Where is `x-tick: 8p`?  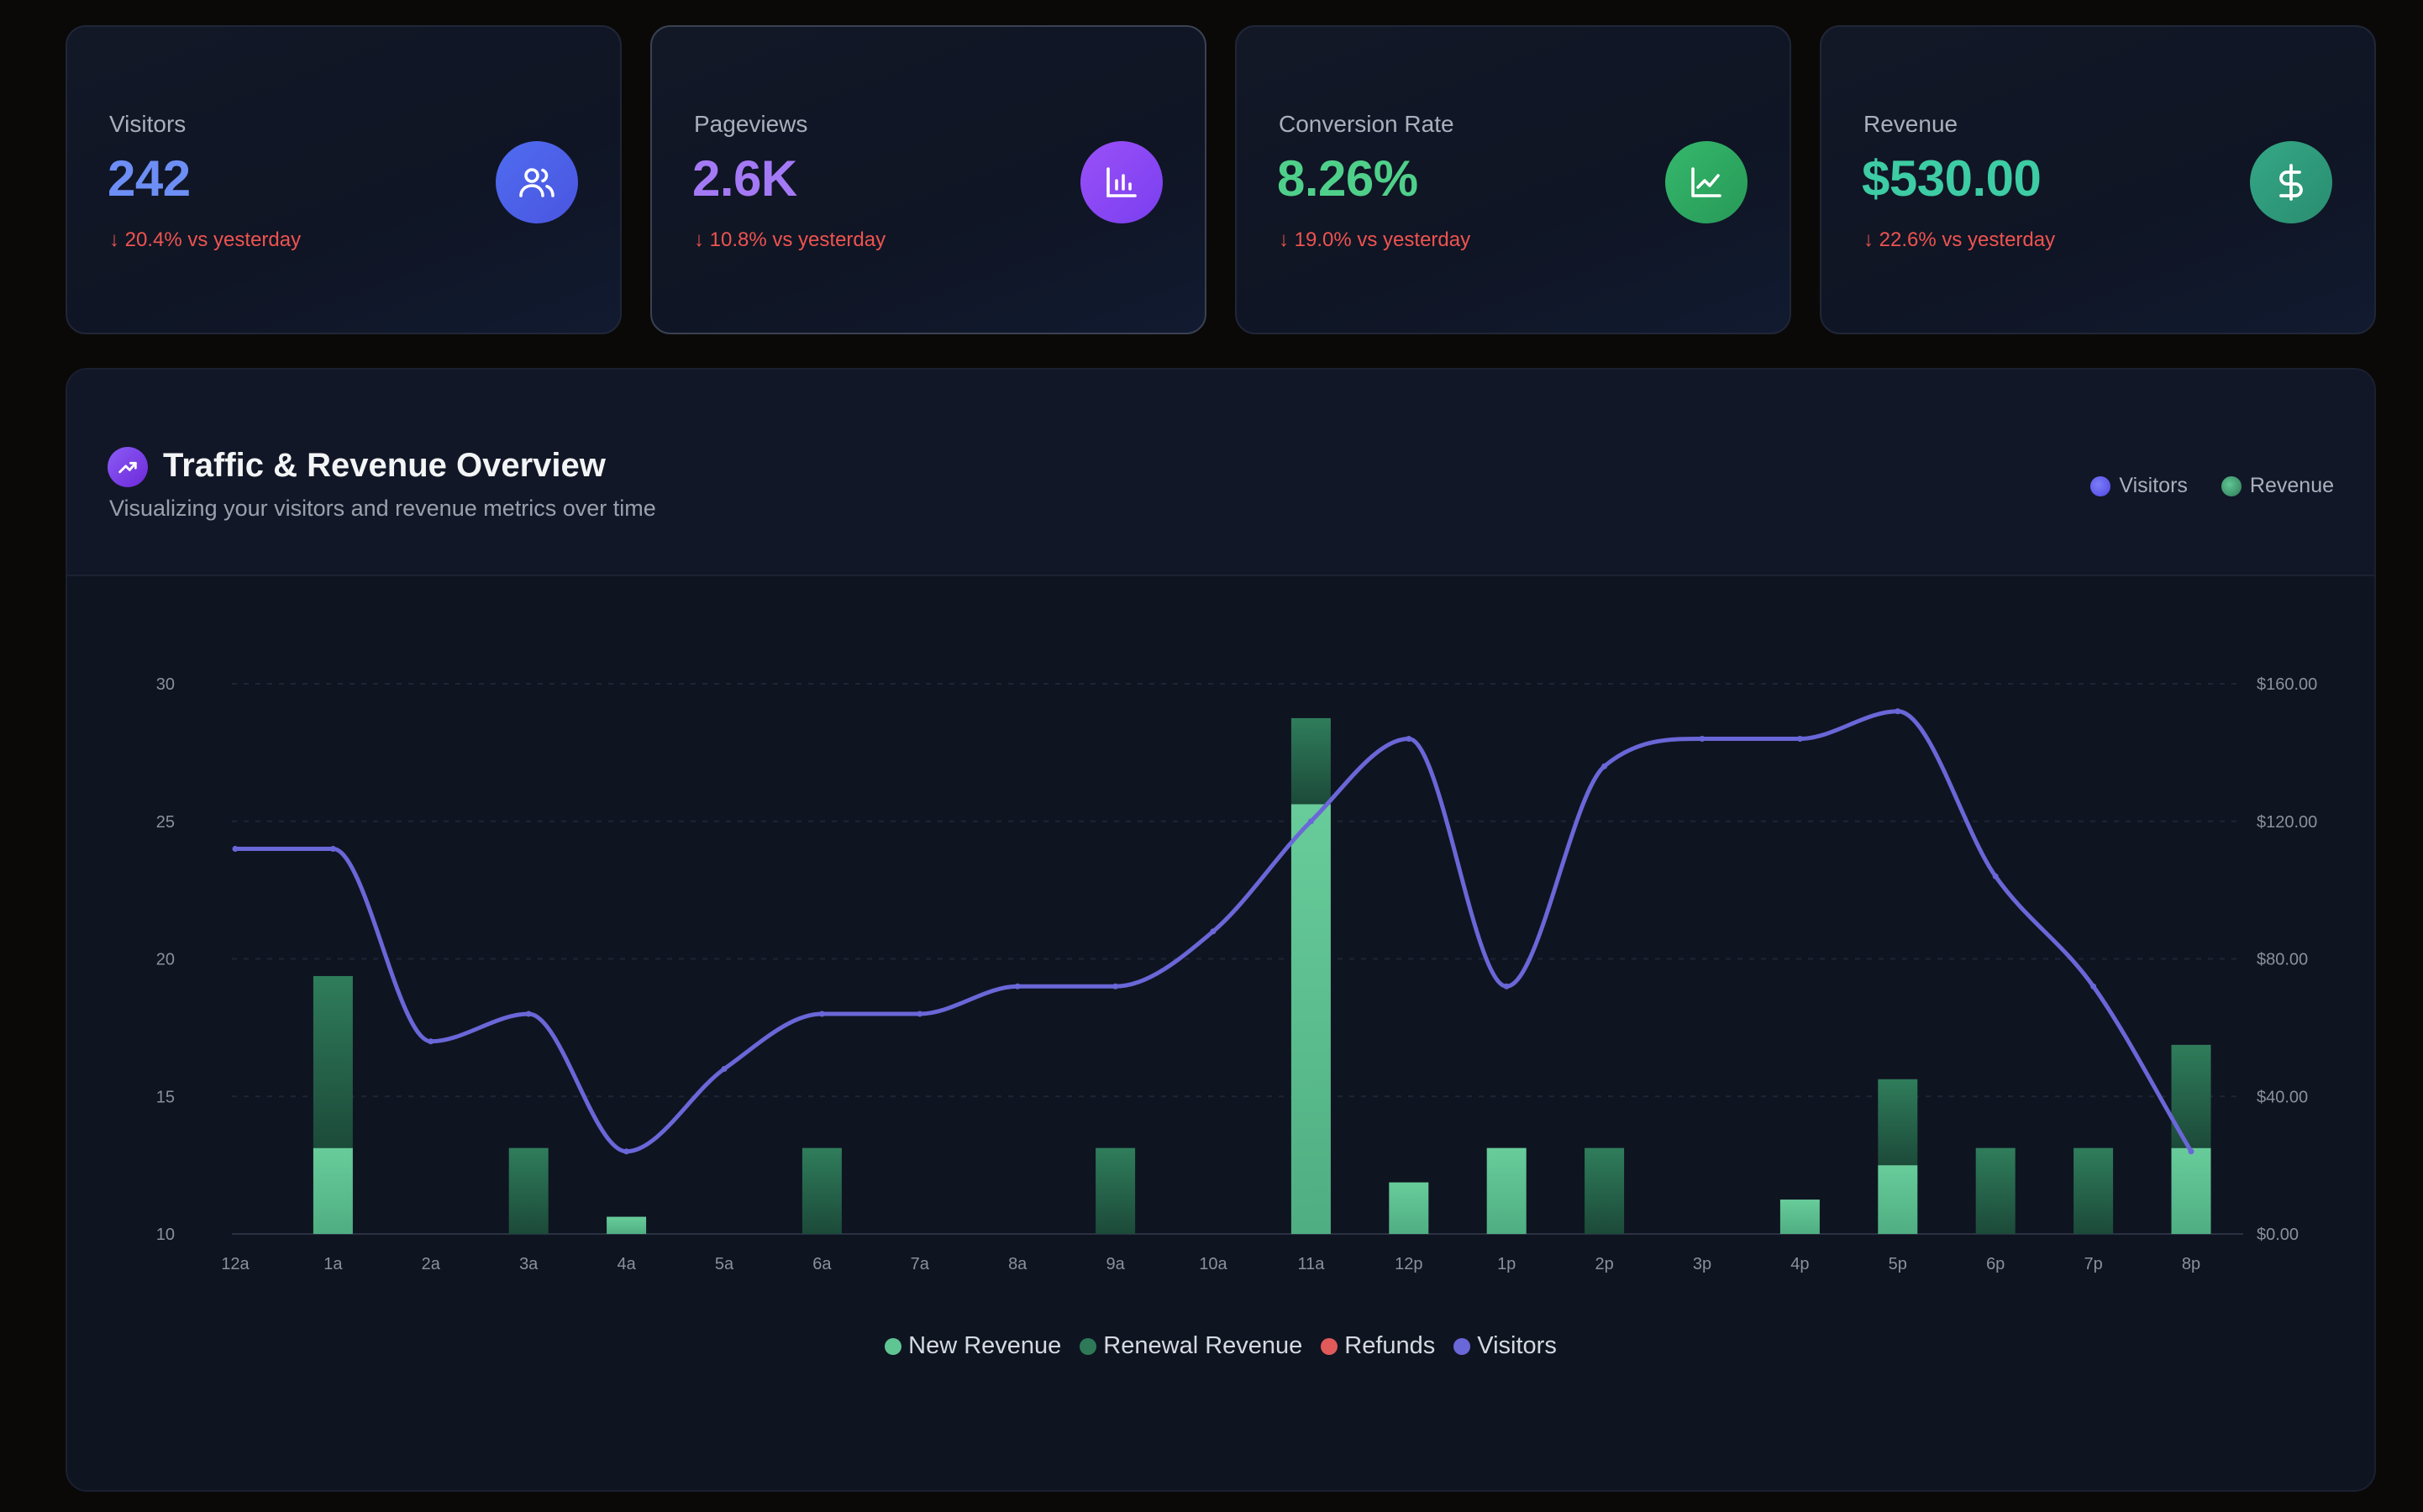 x-tick: 8p is located at coordinates (2191, 1264).